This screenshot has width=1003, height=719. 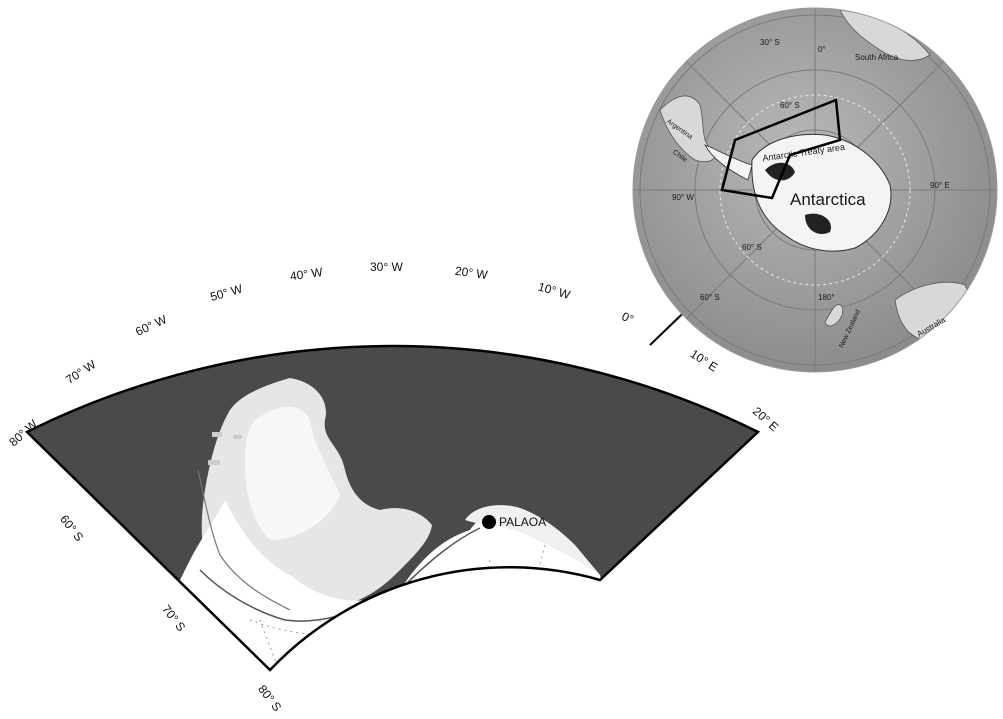 What do you see at coordinates (151, 325) in the screenshot?
I see `lon-label-60w: 60° W` at bounding box center [151, 325].